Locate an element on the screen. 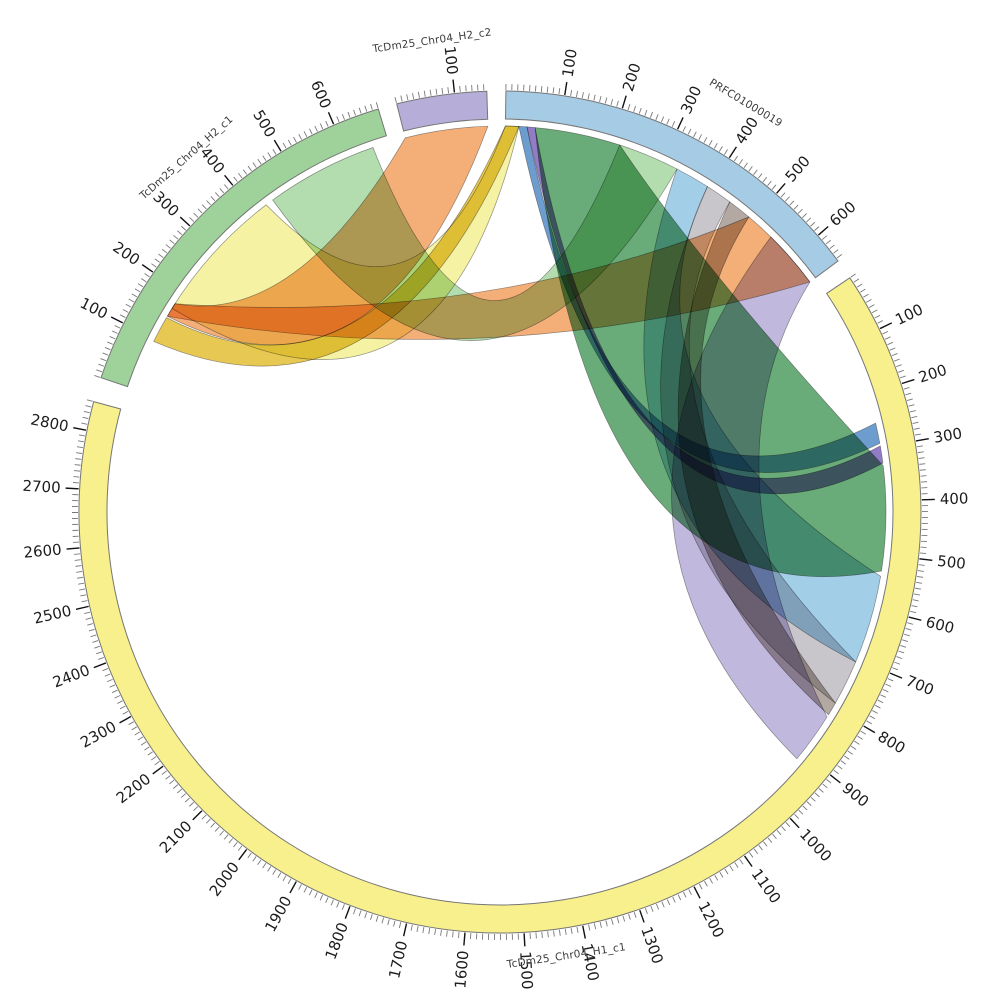 This screenshot has height=1000, width=1000. tick-label-TcDm25_Chr04_H1_c1-2200: 2200 is located at coordinates (133, 788).